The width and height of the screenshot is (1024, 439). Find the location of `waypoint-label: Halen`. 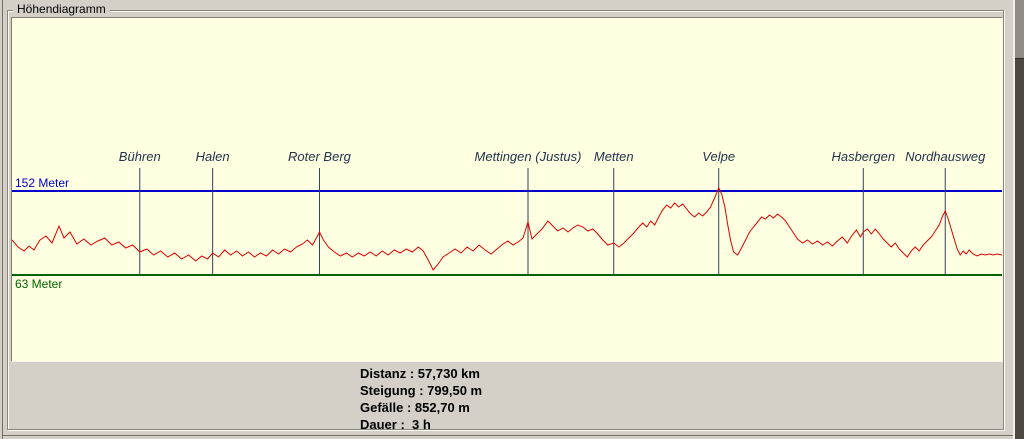

waypoint-label: Halen is located at coordinates (212, 156).